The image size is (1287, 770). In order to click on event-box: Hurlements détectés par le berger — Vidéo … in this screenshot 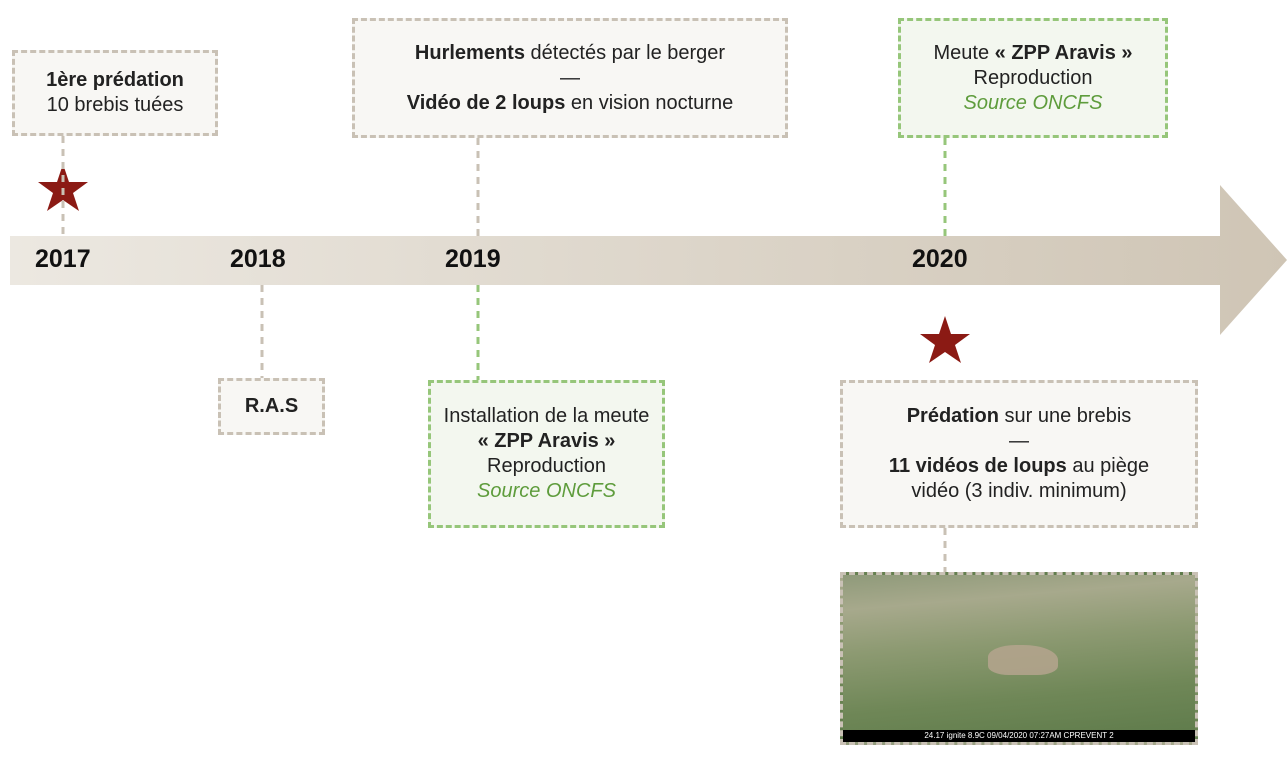, I will do `click(570, 78)`.